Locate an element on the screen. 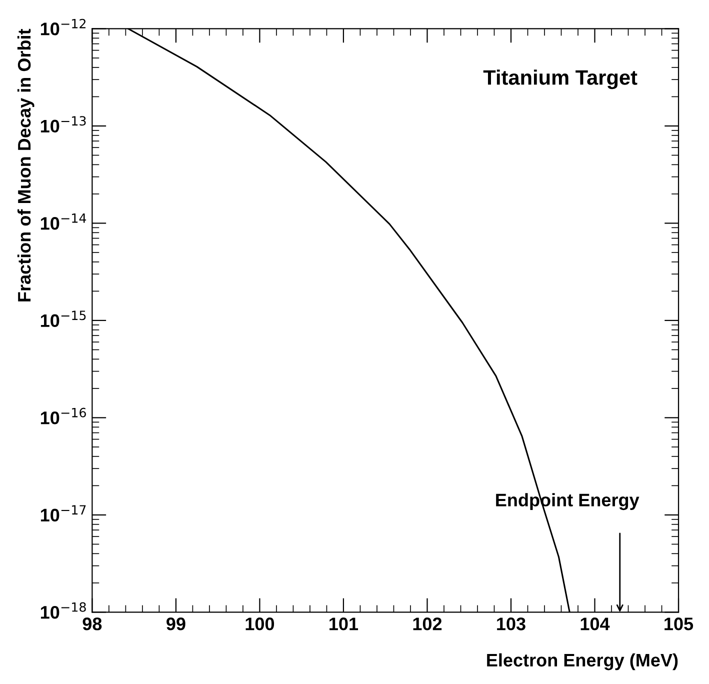 The image size is (709, 684). y-tick-label: 10$^{−12}$ is located at coordinates (63, 27).